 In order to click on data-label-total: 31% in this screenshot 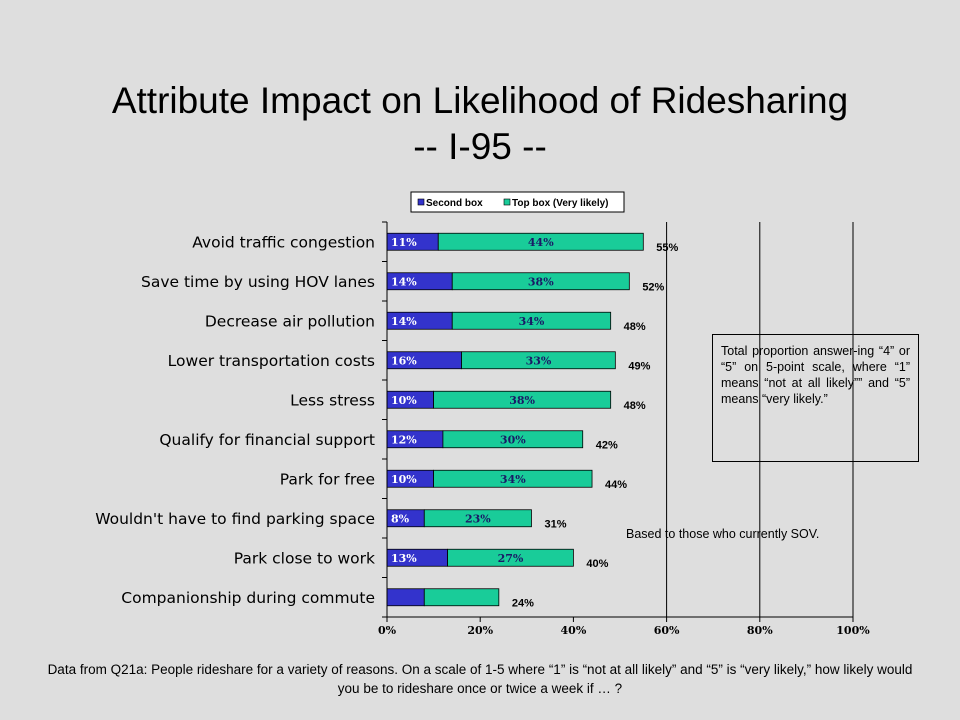, I will do `click(555, 524)`.